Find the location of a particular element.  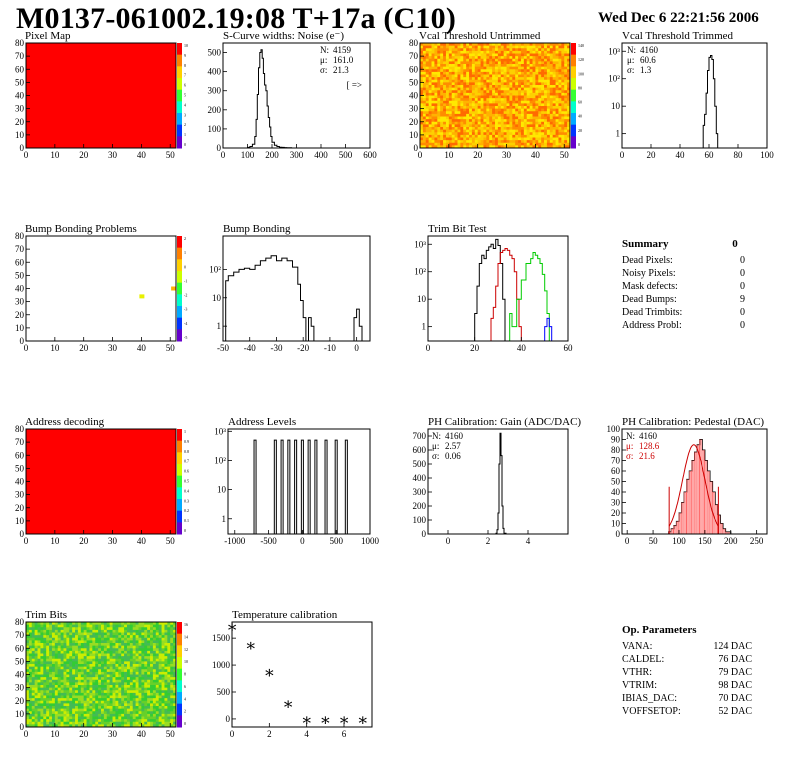

color-scale-label: 0.3 is located at coordinates (186, 500).